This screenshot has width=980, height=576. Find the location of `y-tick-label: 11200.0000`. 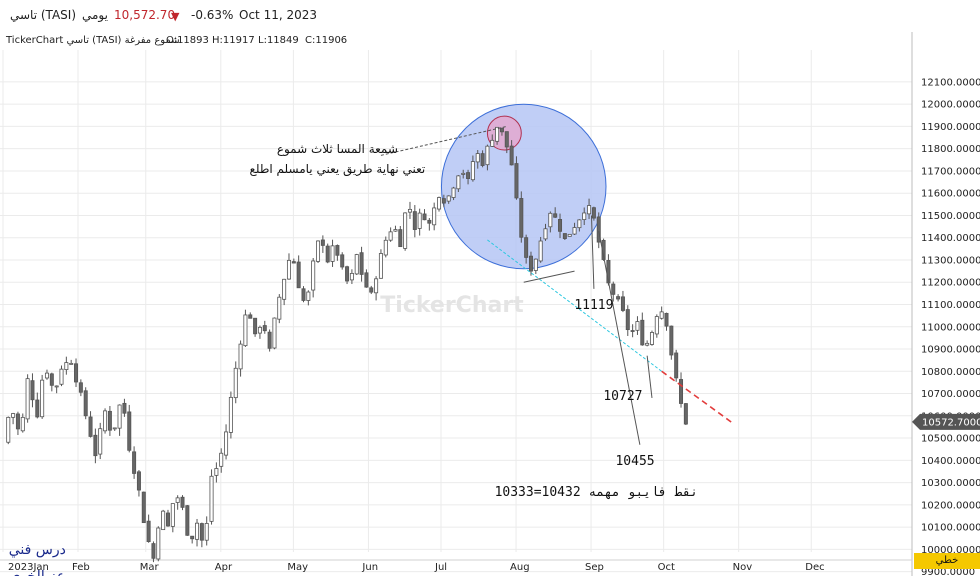

y-tick-label: 11200.0000 is located at coordinates (950, 283).